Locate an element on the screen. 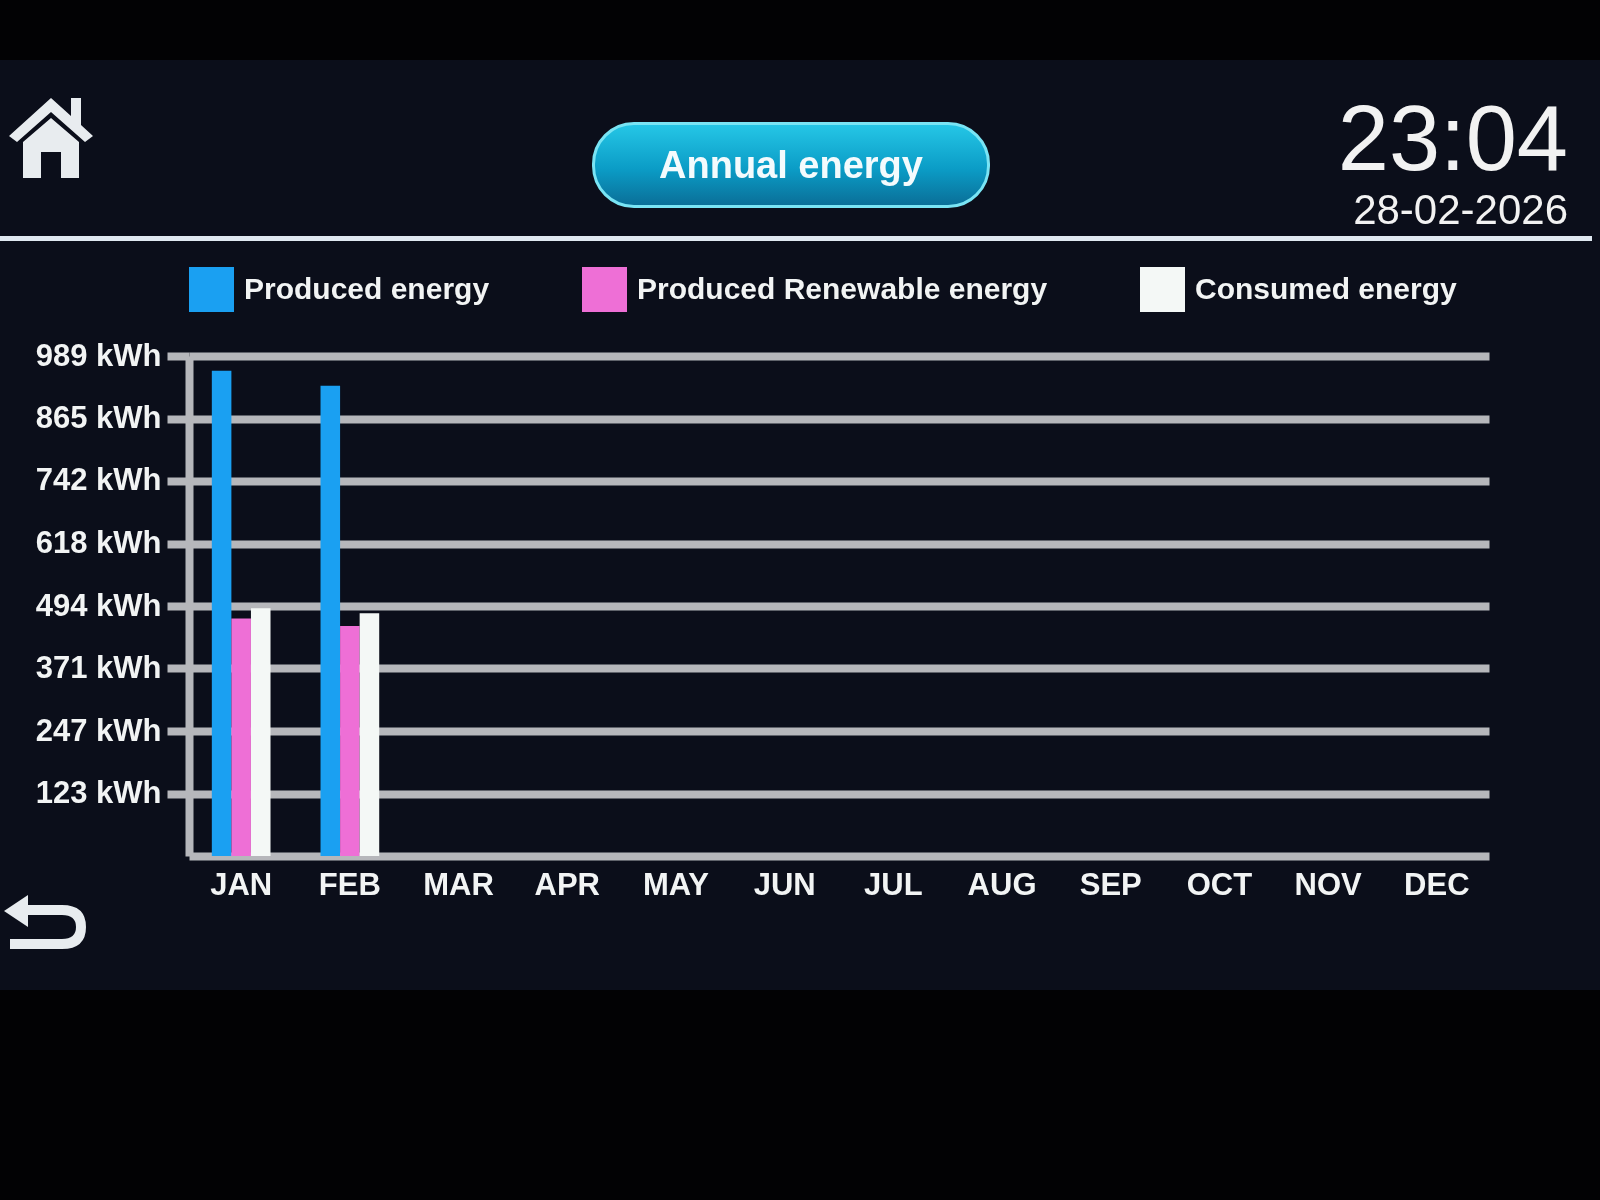  y-tick-label: 247 kWh is located at coordinates (98, 730).